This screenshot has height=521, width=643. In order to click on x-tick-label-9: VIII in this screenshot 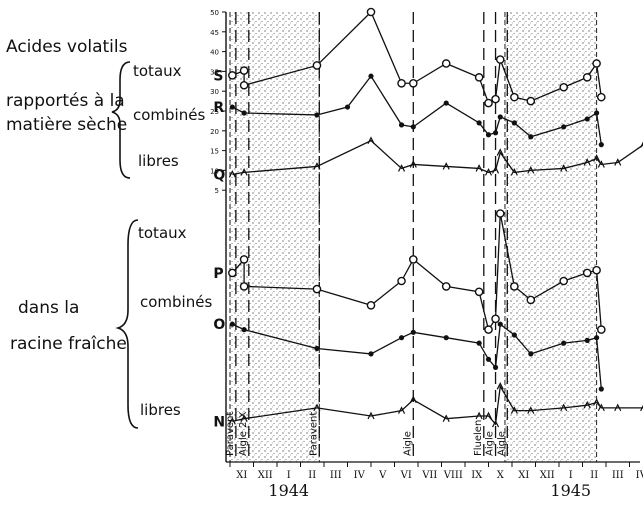, I will do `click(453, 475)`.